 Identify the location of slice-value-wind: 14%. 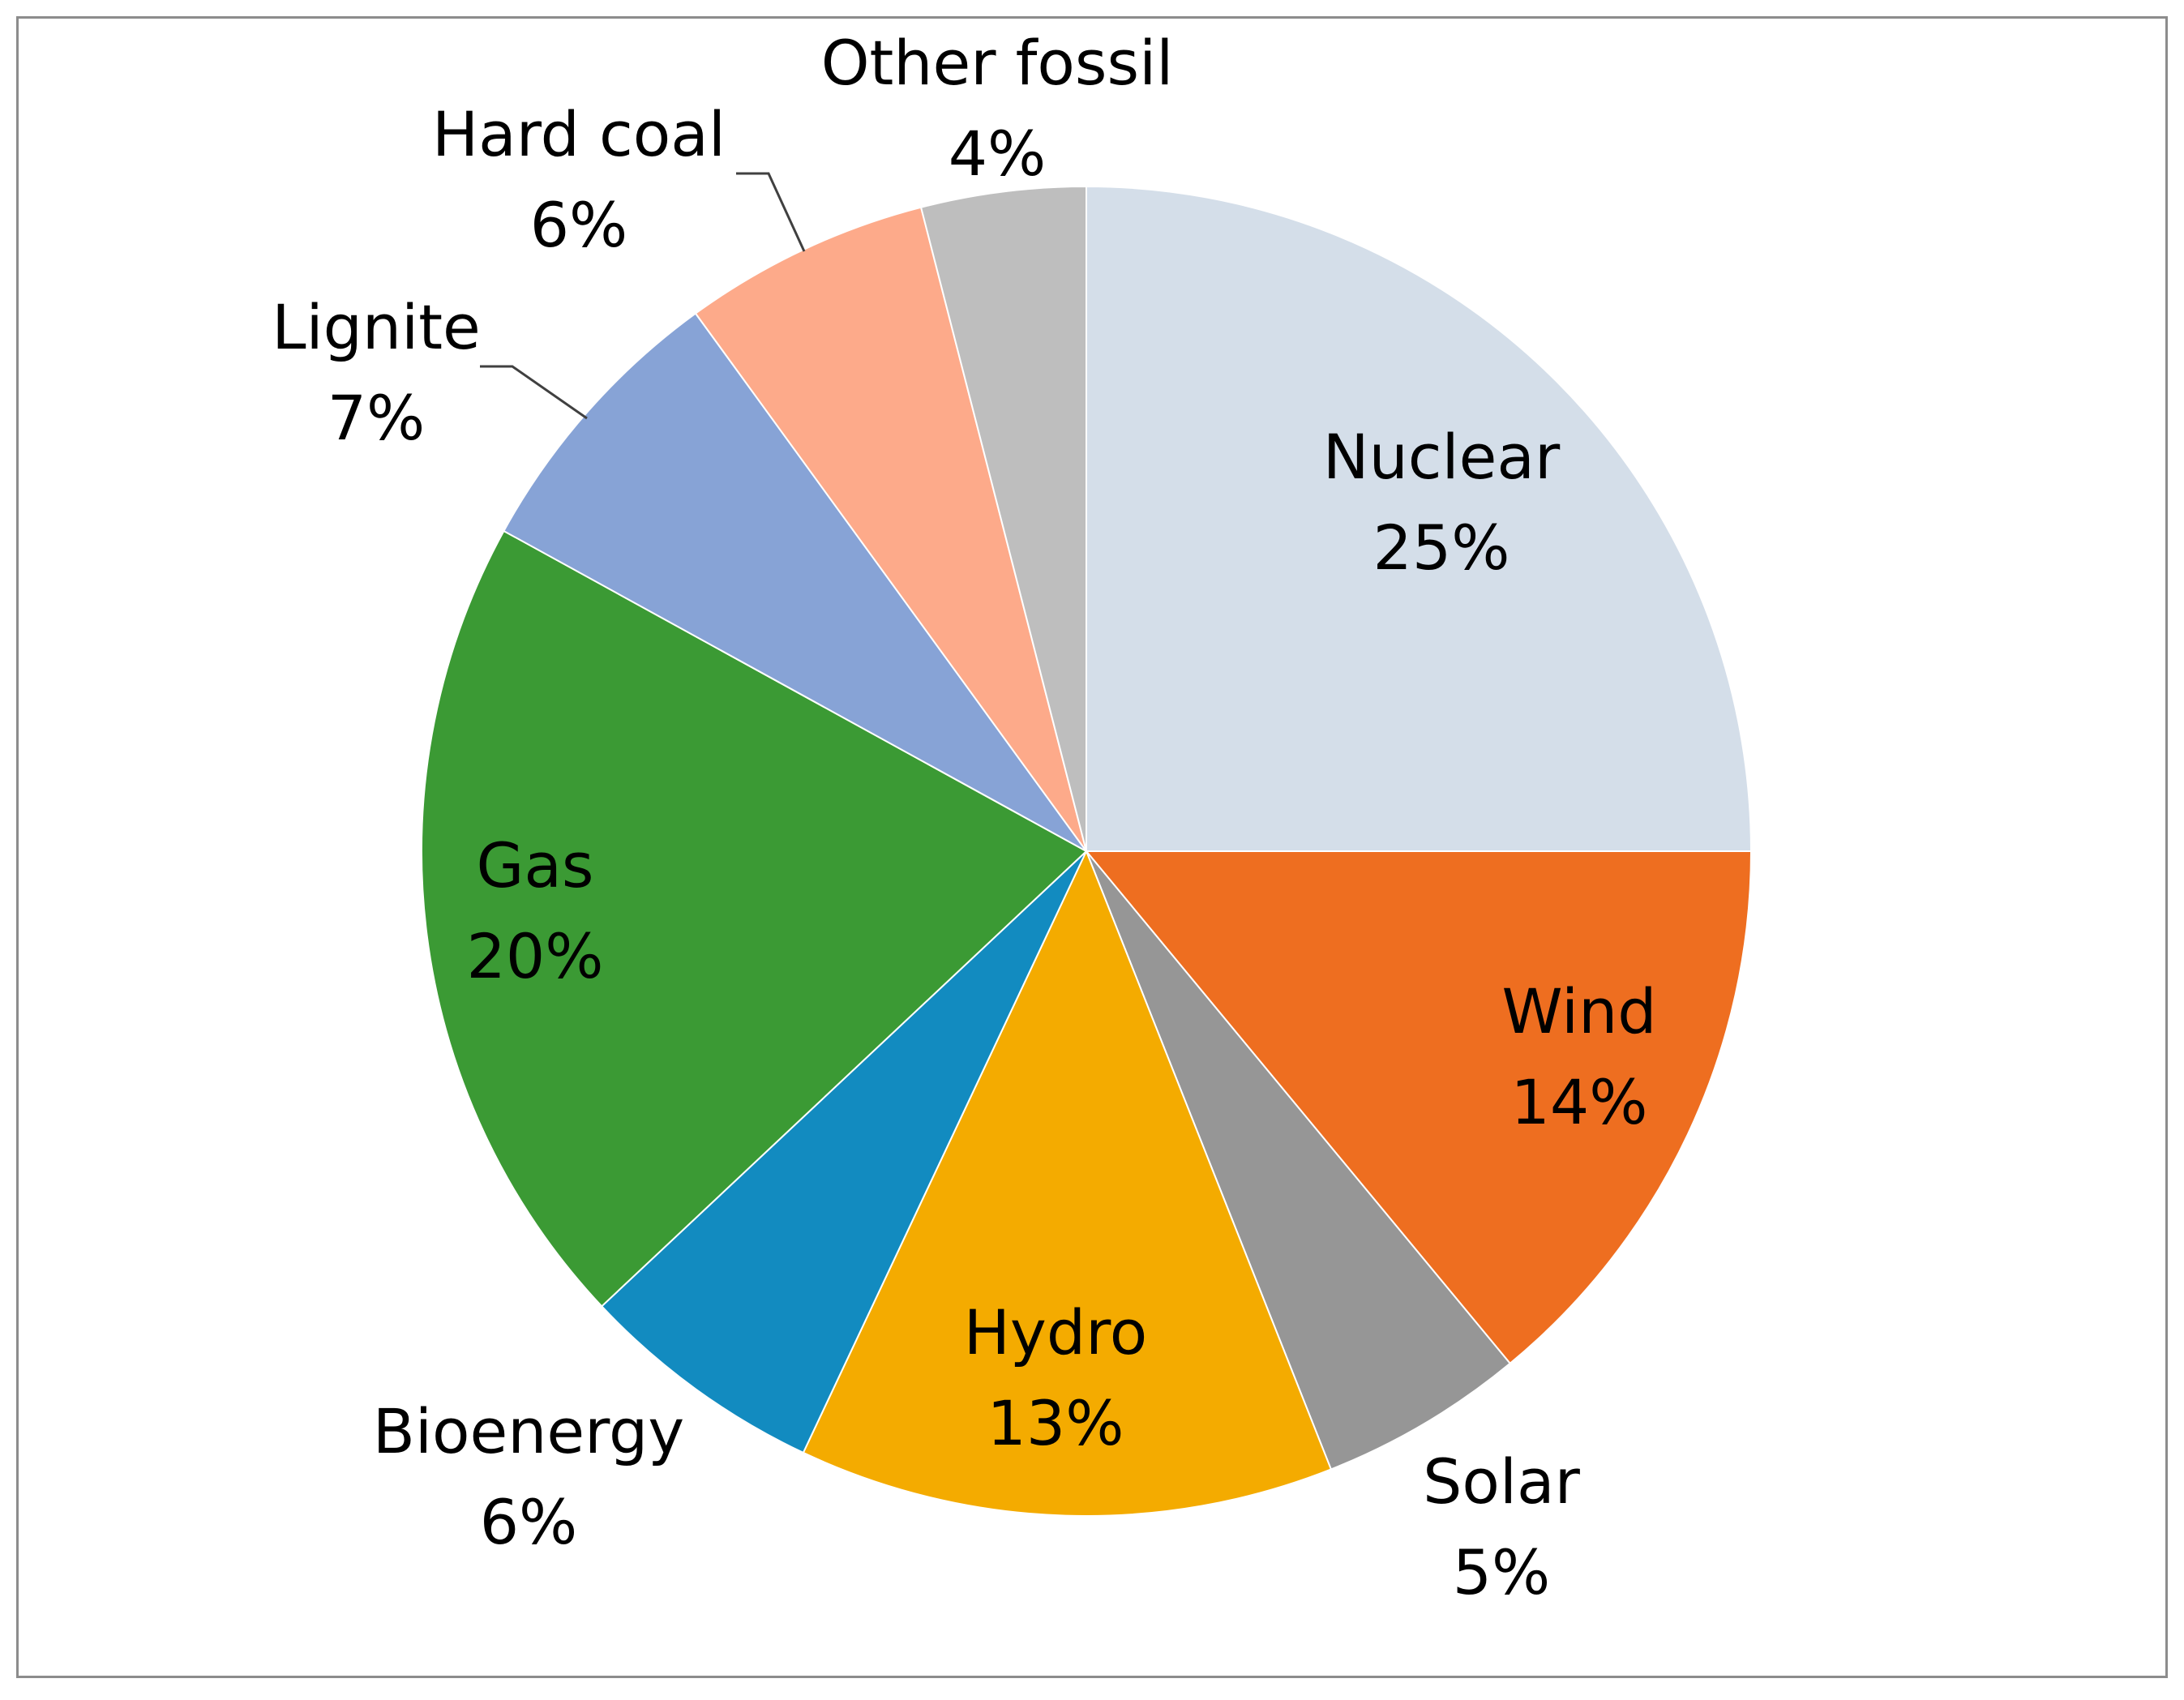
(1580, 1102).